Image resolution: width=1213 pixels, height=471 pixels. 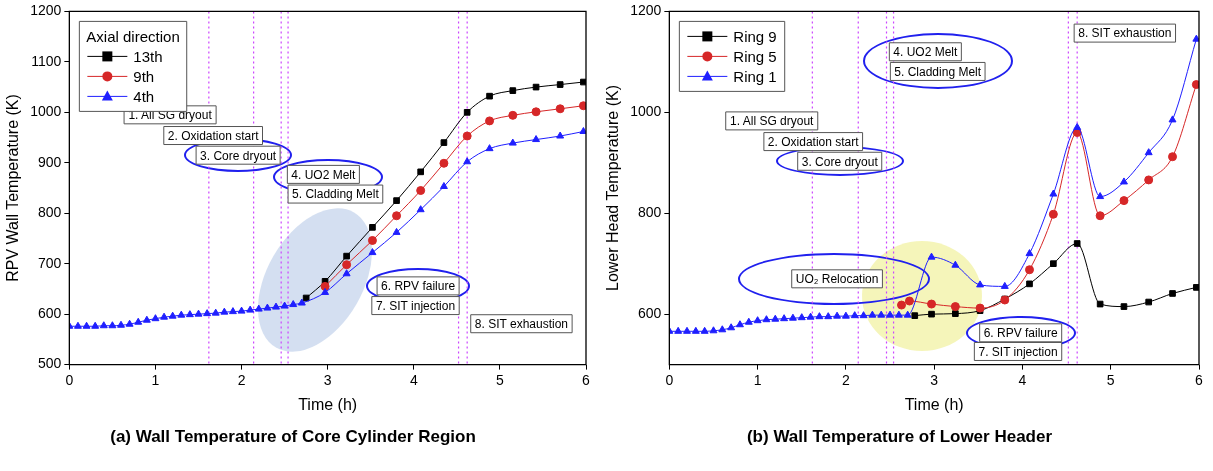 I want to click on annotation: 7. SIT injection, so click(x=1018, y=351).